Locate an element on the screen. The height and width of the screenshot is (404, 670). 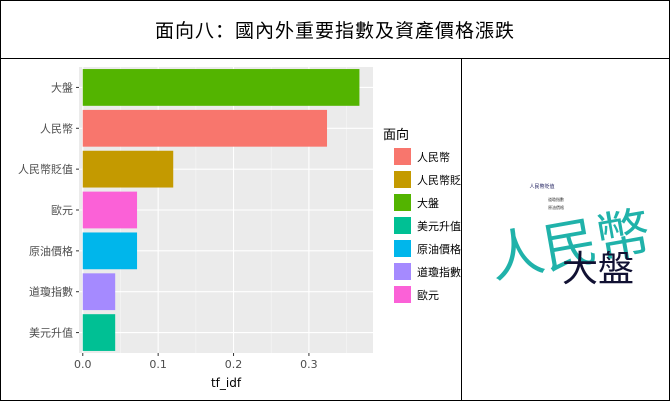
x-tick-label: 0.0 is located at coordinates (83, 364).